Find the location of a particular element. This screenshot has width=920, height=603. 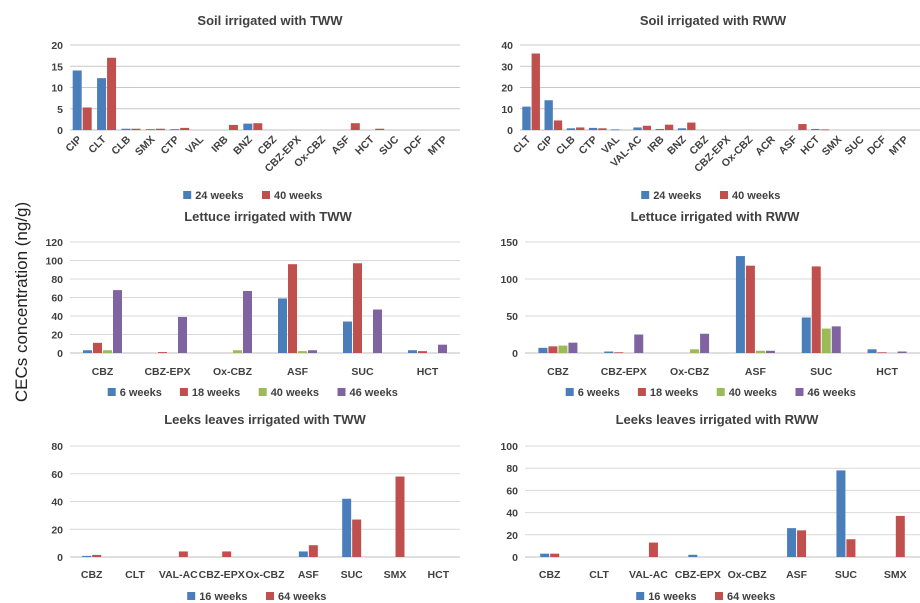

x-tick-label: CBZ is located at coordinates (550, 575).